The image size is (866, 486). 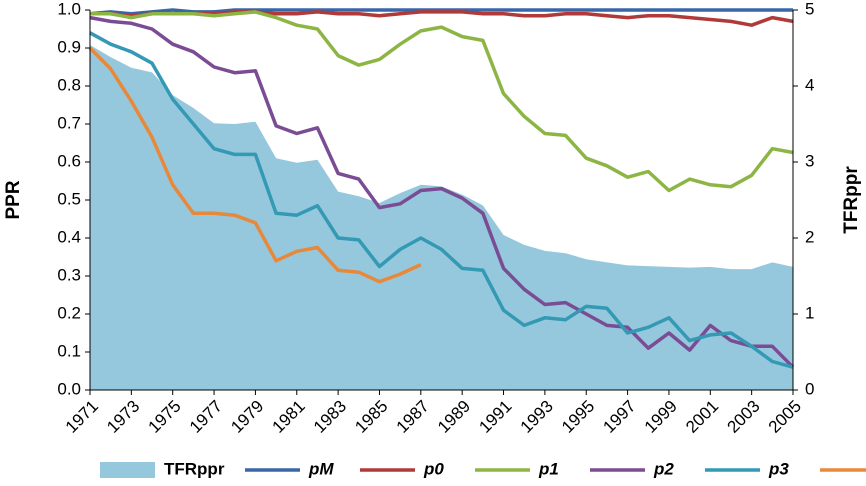 What do you see at coordinates (69, 350) in the screenshot?
I see `y-tick-label: 0.1` at bounding box center [69, 350].